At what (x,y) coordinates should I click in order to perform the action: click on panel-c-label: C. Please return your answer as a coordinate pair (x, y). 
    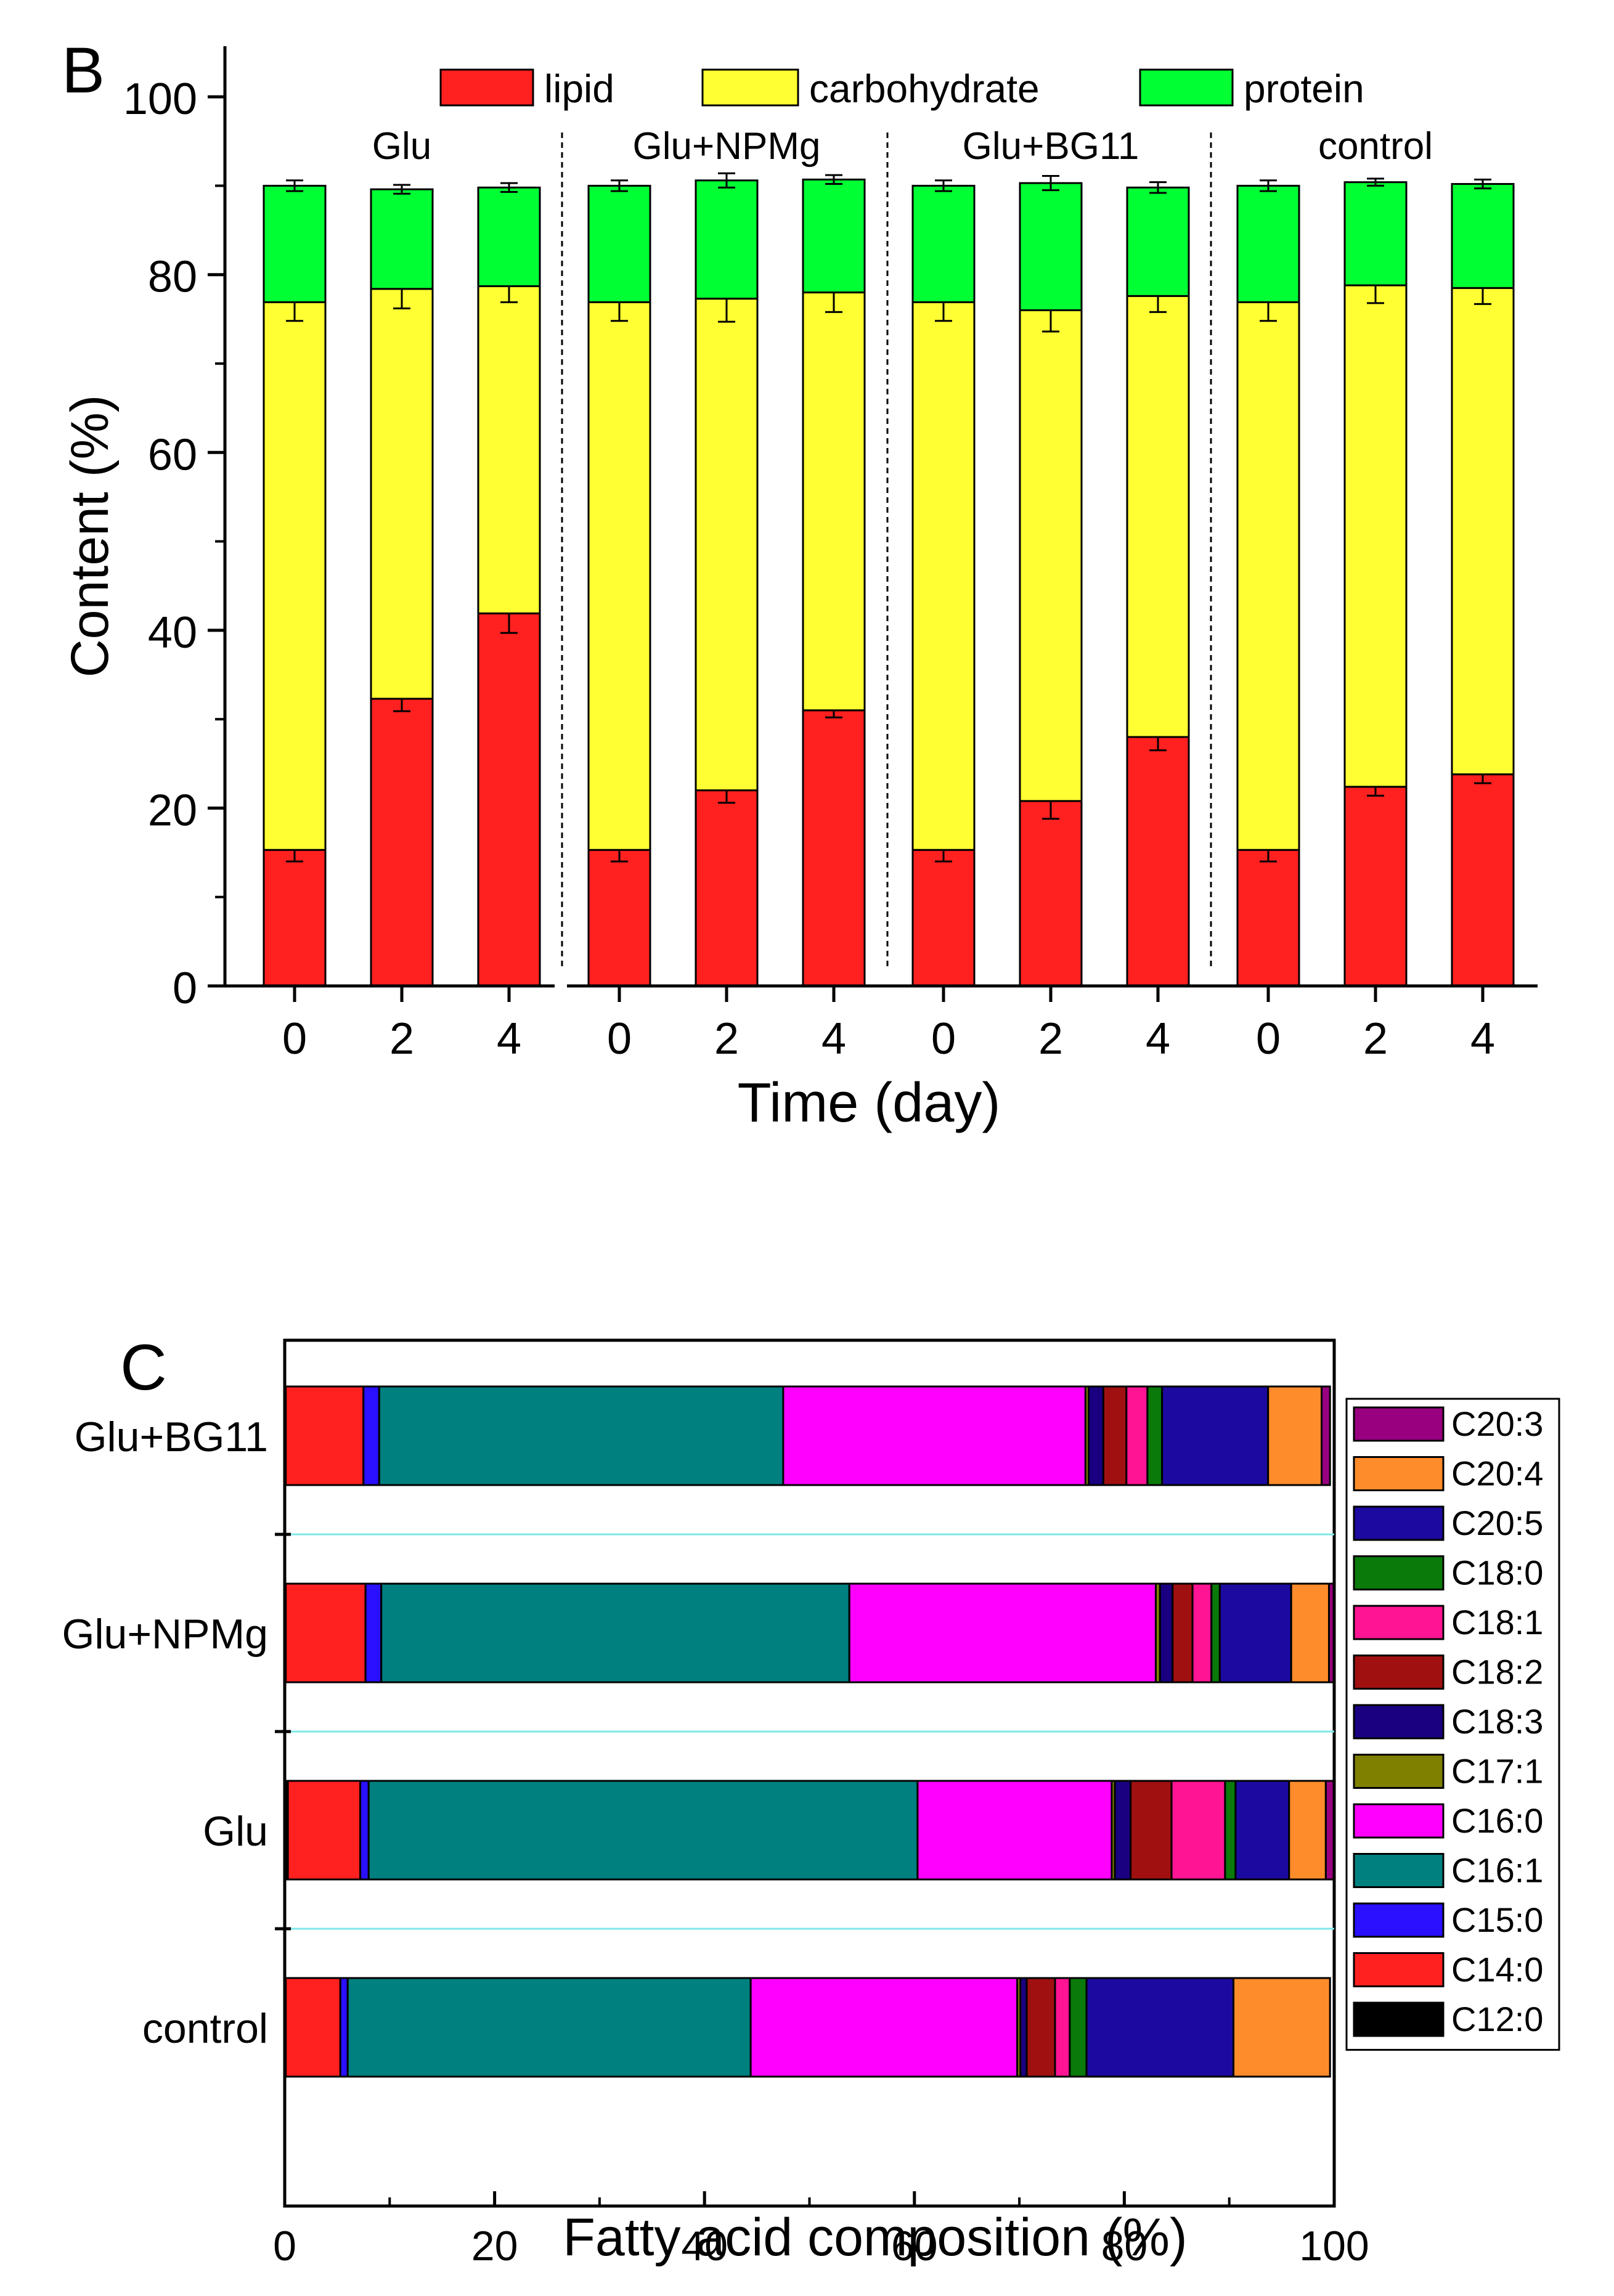
    Looking at the image, I should click on (143, 1368).